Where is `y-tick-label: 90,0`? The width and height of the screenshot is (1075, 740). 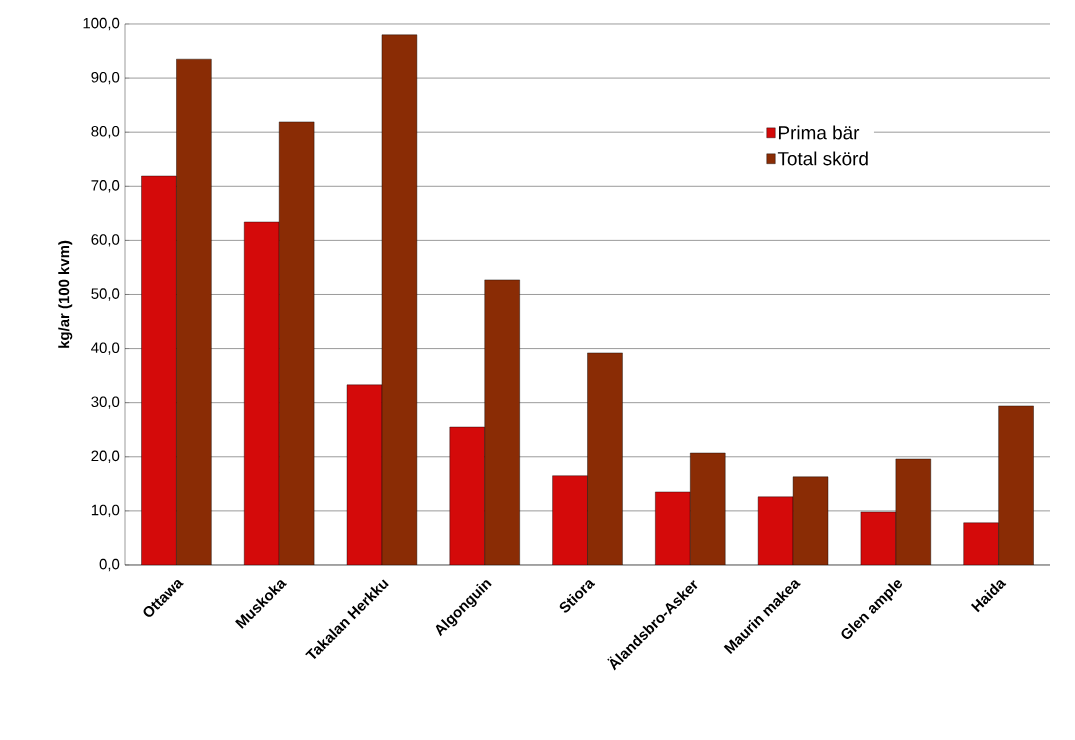 y-tick-label: 90,0 is located at coordinates (105, 78).